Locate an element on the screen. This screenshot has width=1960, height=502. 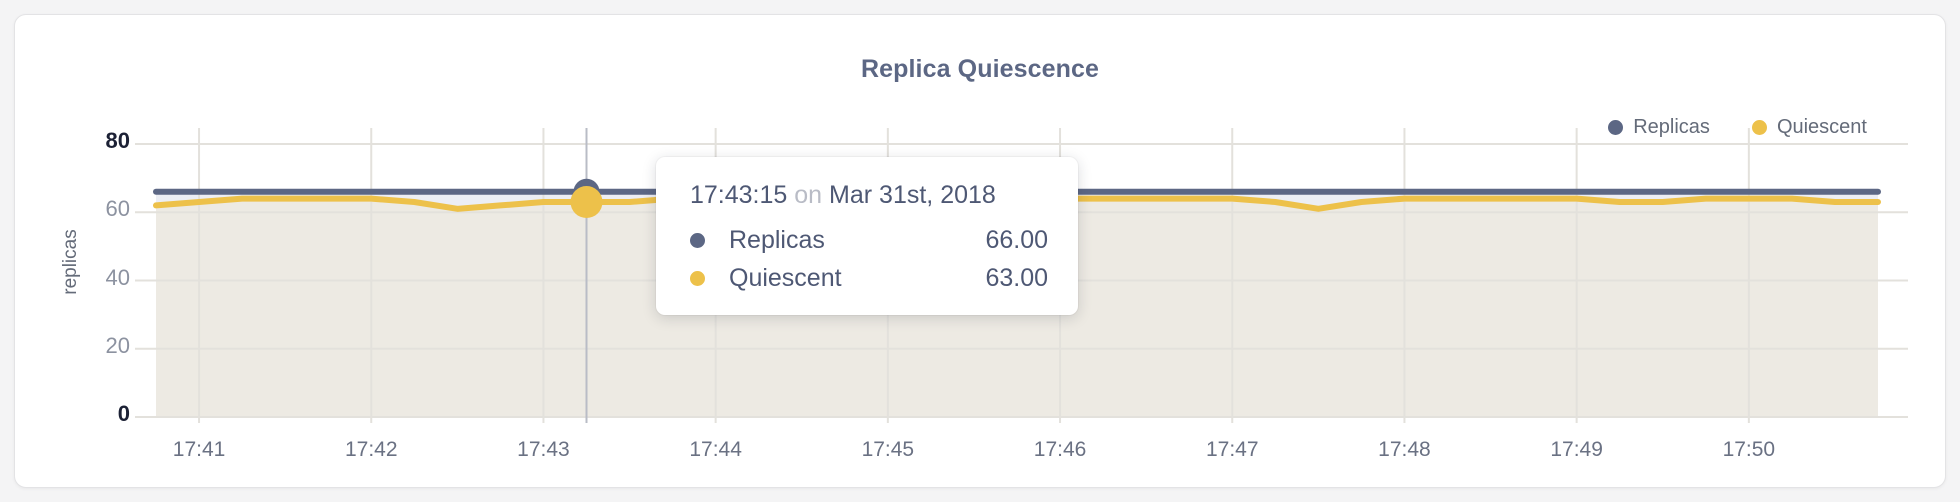
y-axis-tick: 20 is located at coordinates (117, 345).